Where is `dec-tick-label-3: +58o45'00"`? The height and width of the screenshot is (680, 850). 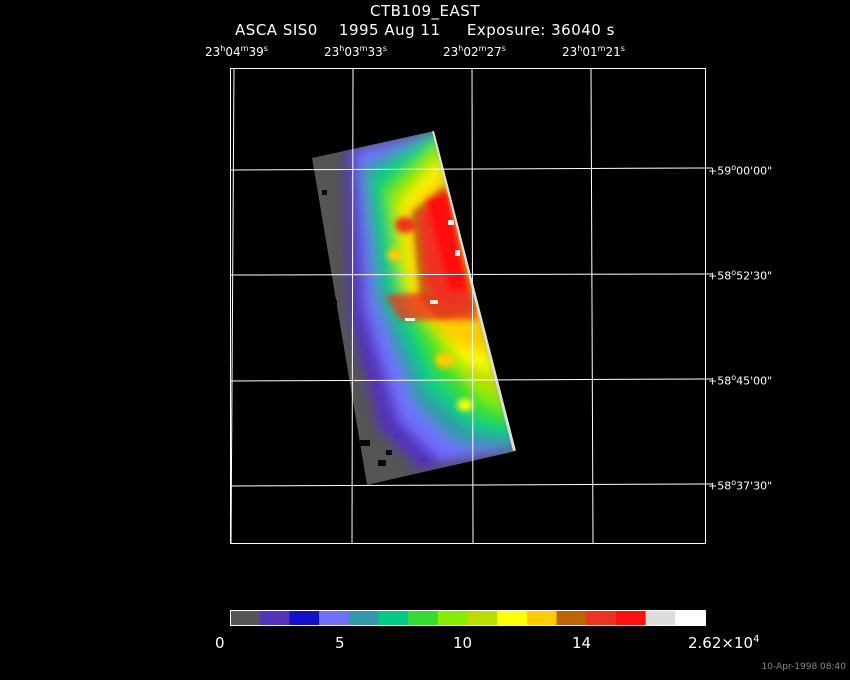 dec-tick-label-3: +58o45'00" is located at coordinates (740, 380).